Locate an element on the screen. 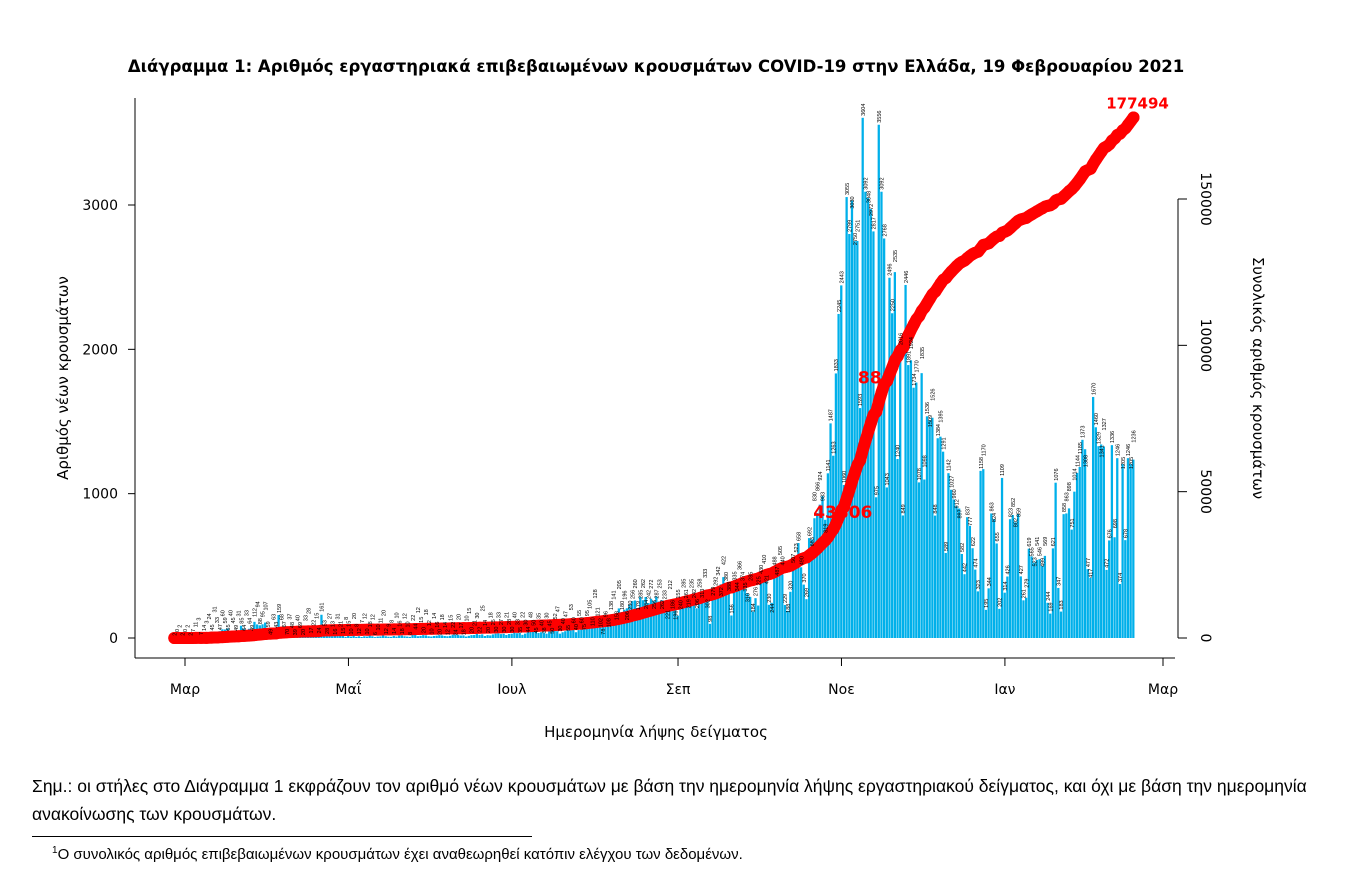 This screenshot has width=1362, height=896. bar-value-label: 45 is located at coordinates (550, 623).